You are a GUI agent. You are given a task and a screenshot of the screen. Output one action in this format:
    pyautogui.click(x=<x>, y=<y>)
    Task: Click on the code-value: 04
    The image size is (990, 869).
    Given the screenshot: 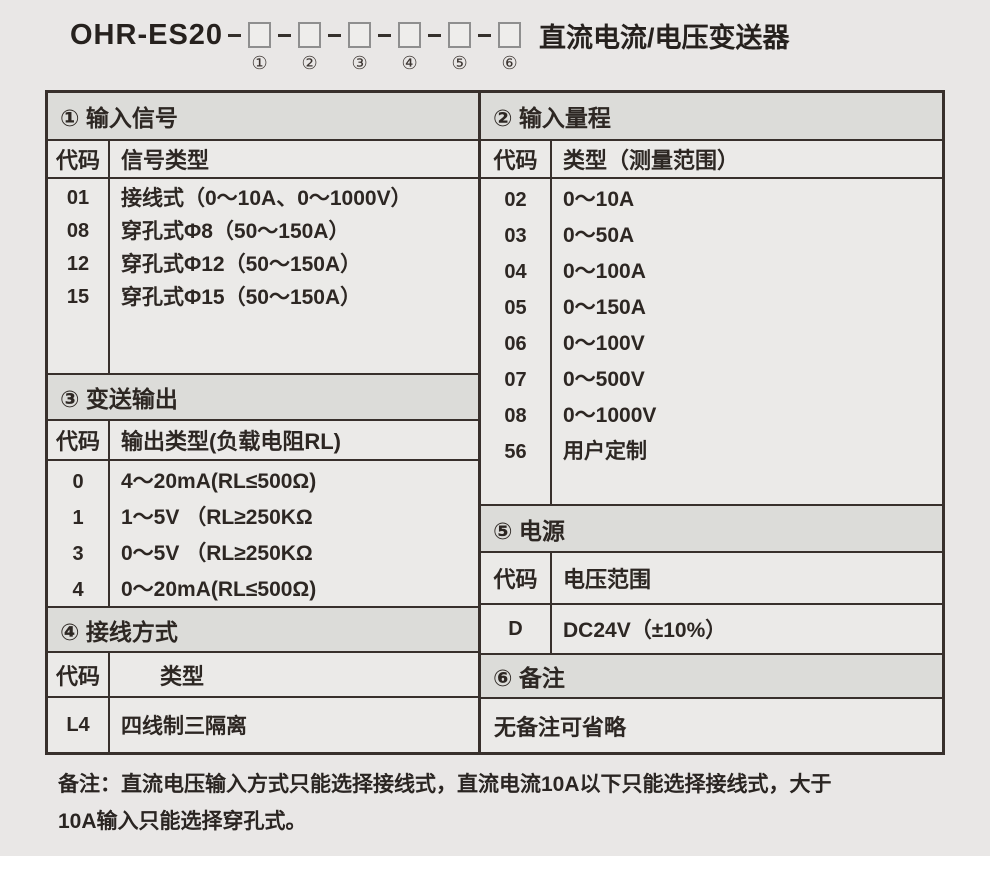 What is the action you would take?
    pyautogui.click(x=515, y=272)
    